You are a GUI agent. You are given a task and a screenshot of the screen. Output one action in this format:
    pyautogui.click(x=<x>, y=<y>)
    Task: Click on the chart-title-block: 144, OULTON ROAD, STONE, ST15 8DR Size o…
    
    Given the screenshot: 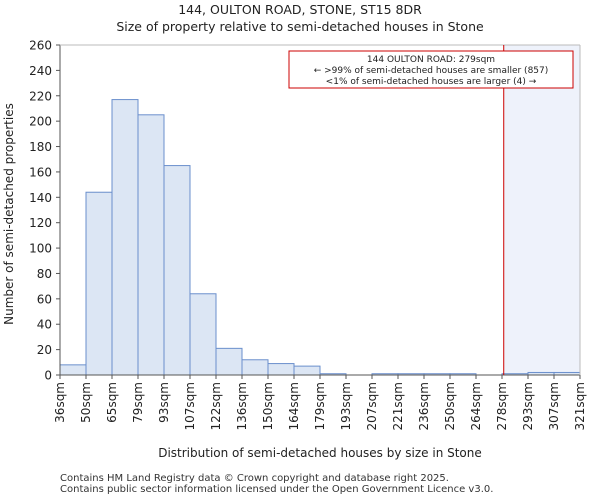 What is the action you would take?
    pyautogui.click(x=300, y=18)
    